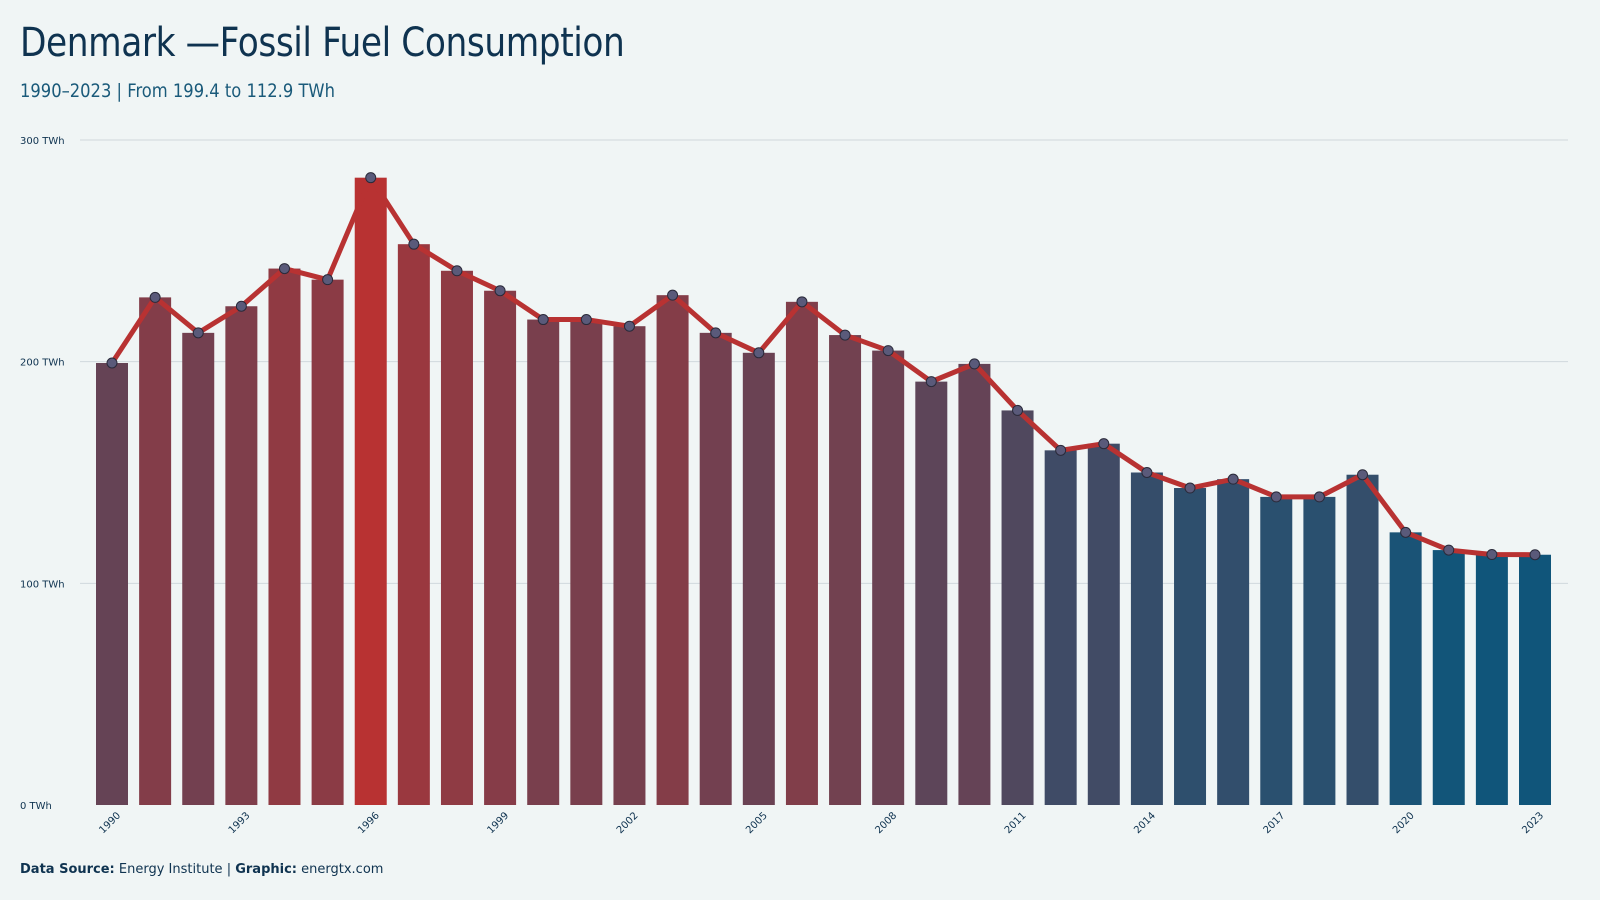  What do you see at coordinates (1190, 488) in the screenshot?
I see `marker-2015` at bounding box center [1190, 488].